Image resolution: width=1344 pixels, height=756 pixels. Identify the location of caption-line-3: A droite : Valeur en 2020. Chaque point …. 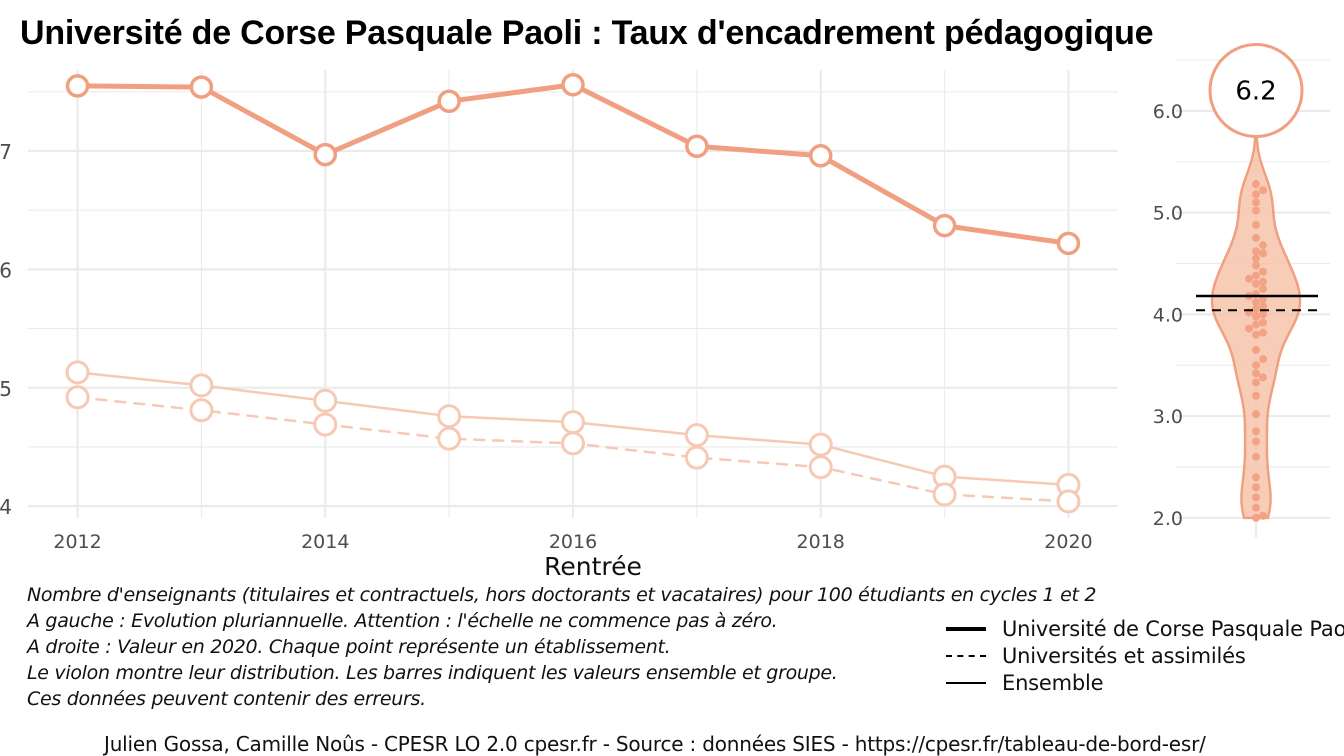
(349, 647).